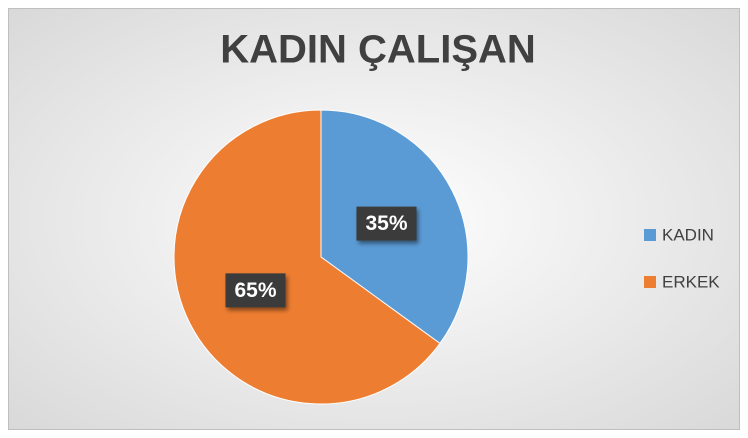 The height and width of the screenshot is (438, 748). Describe the element at coordinates (378, 50) in the screenshot. I see `chart-title: KADIN ÇALIŞAN` at that location.